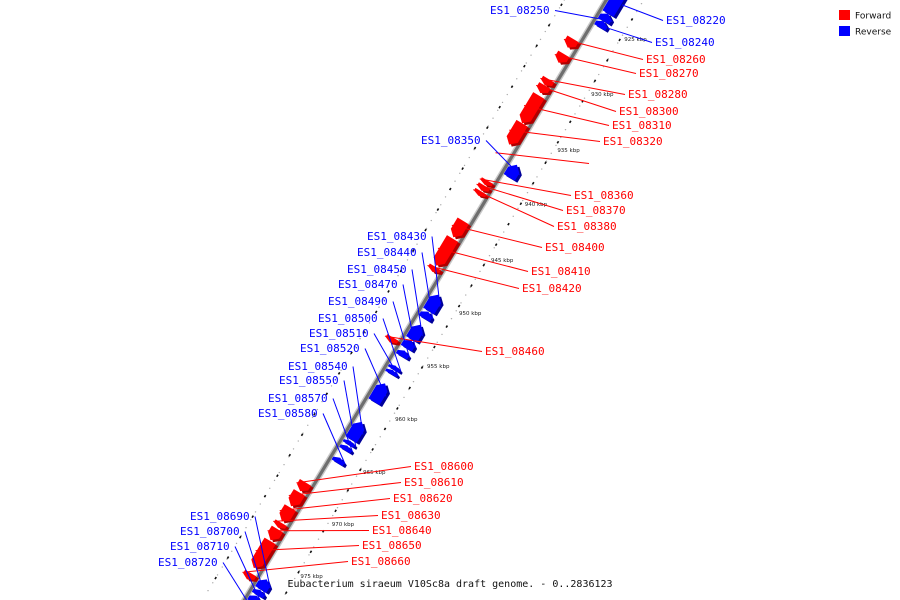 The width and height of the screenshot is (900, 600). Describe the element at coordinates (676, 59) in the screenshot. I see `gene-label-ES1_08260: ES1_08260` at that location.